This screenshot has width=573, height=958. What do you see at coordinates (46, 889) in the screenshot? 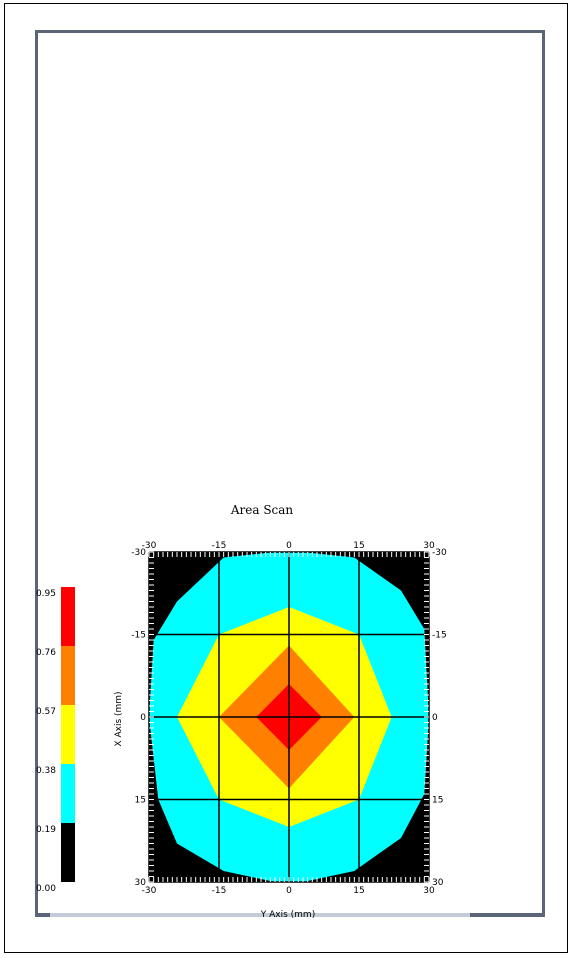
I see `legend-label-5: 0.00` at bounding box center [46, 889].